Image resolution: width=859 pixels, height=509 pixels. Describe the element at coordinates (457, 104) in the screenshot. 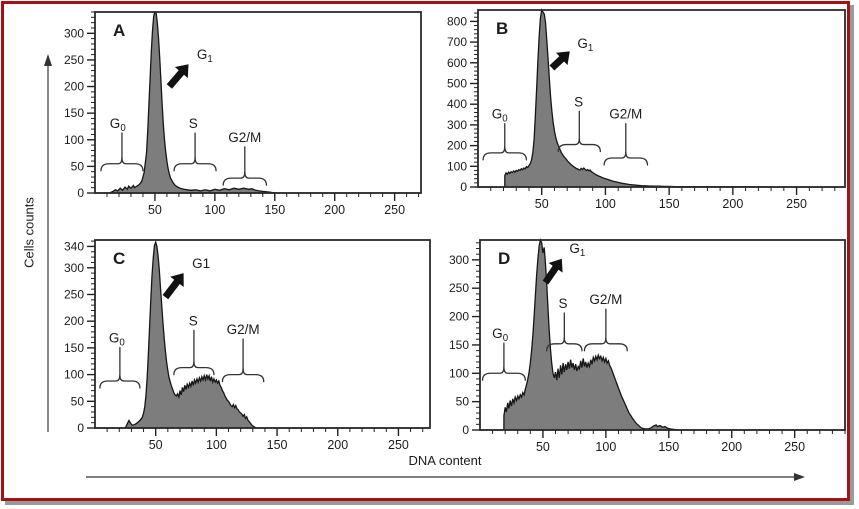

I see `y-tick-label: 400` at that location.